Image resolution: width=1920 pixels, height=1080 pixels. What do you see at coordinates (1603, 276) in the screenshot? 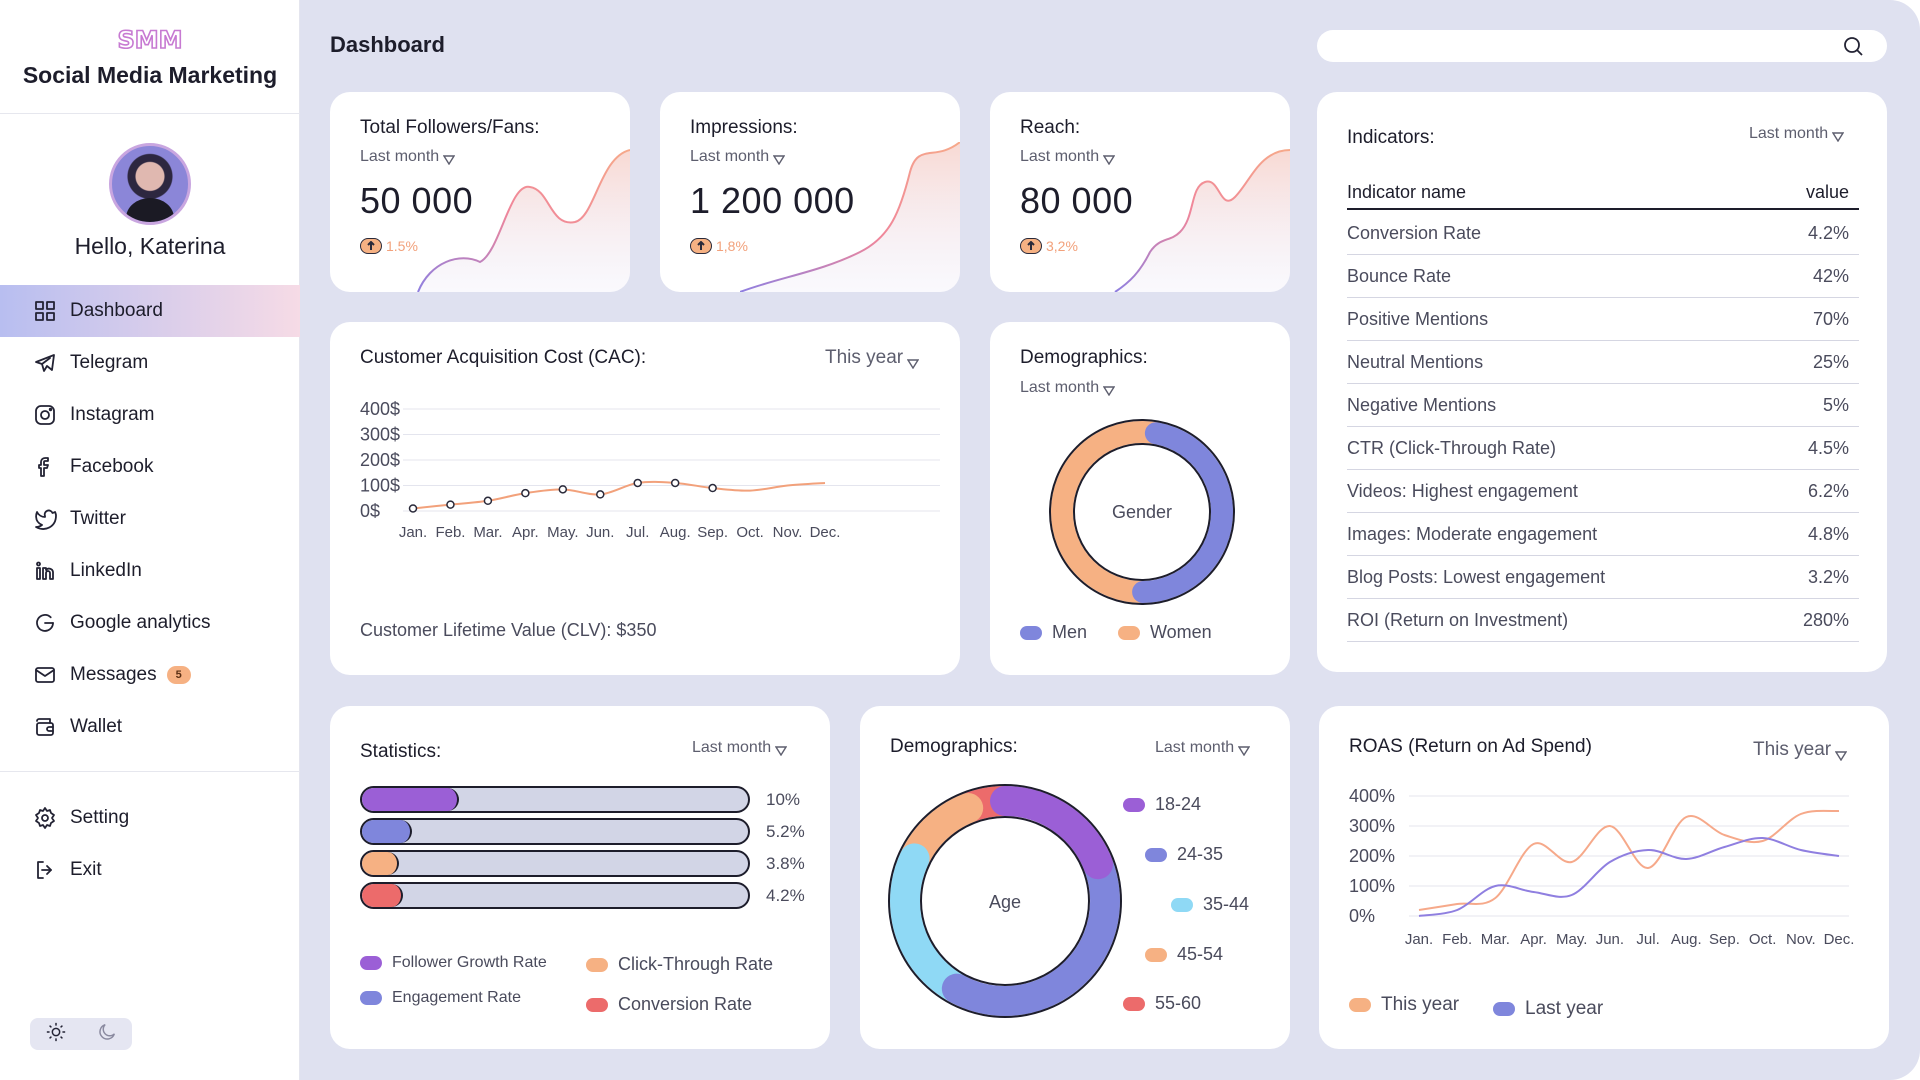
I see `table-row: Bounce Rate 42%` at bounding box center [1603, 276].